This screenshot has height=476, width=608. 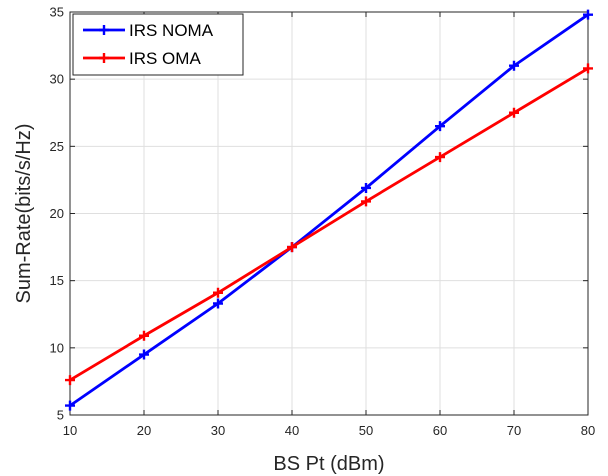 What do you see at coordinates (366, 430) in the screenshot?
I see `x-tick-label: 50` at bounding box center [366, 430].